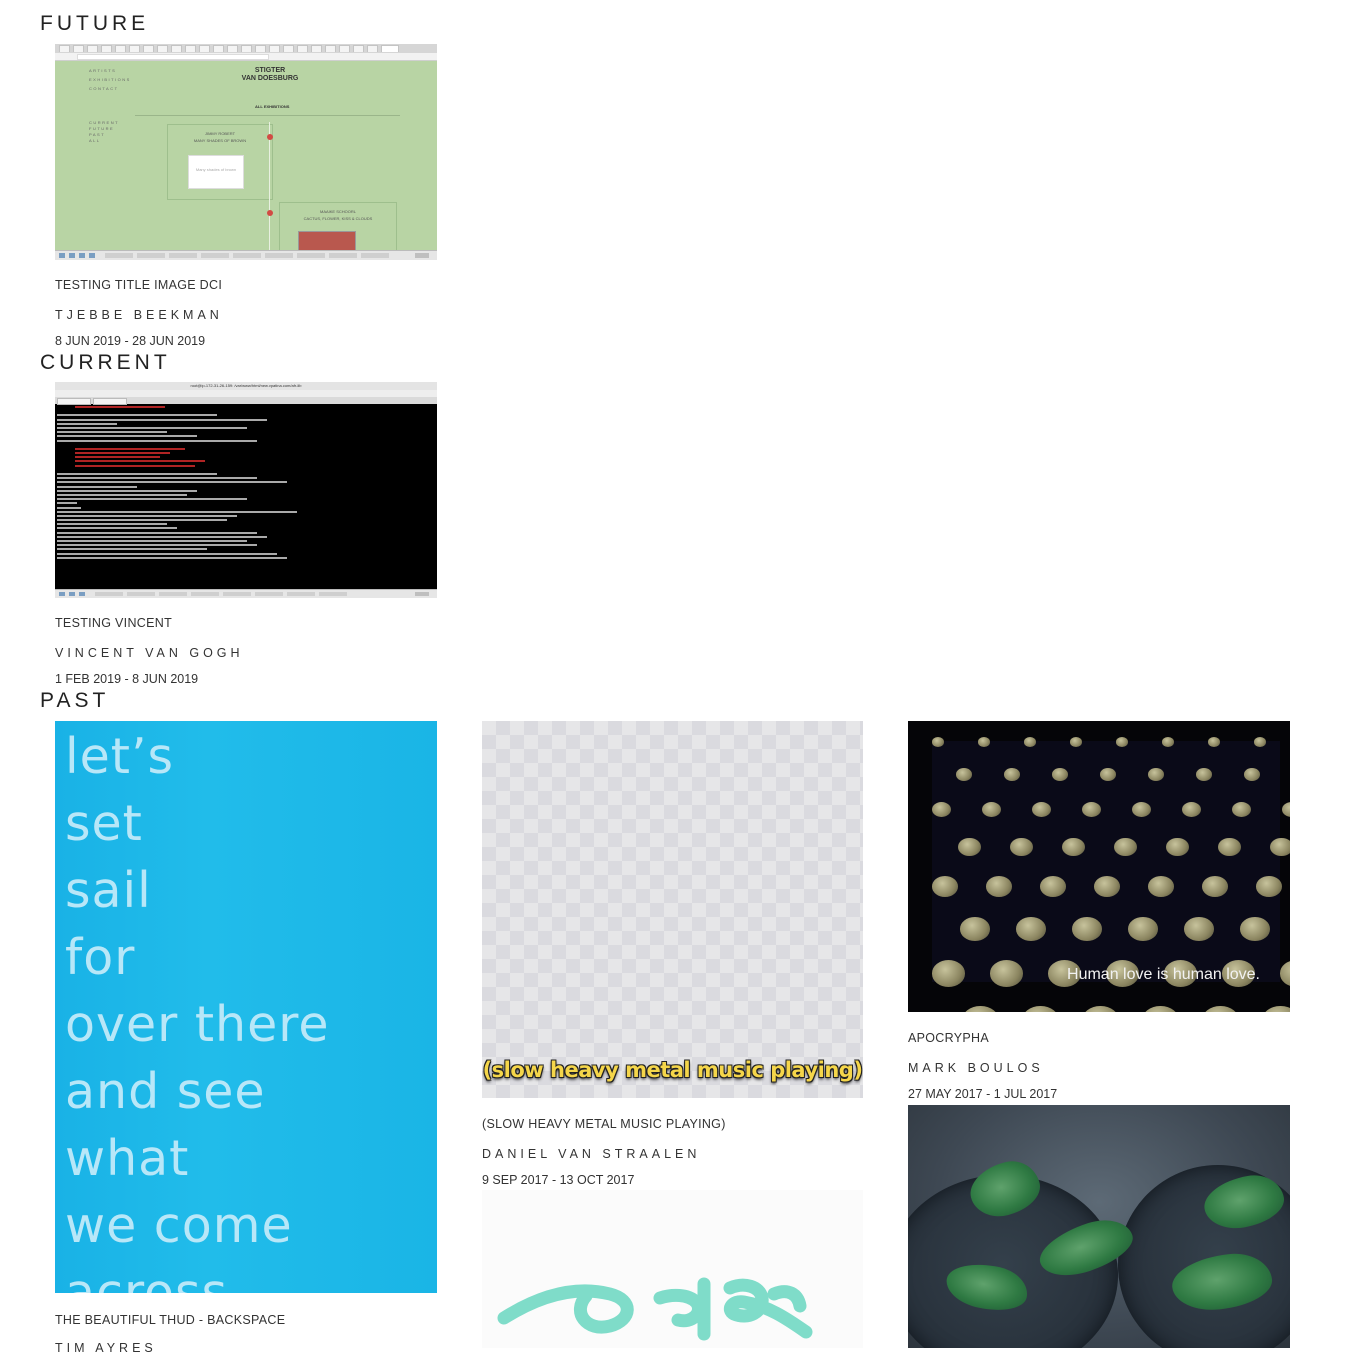  I want to click on section-heading-past: PAST, so click(75, 700).